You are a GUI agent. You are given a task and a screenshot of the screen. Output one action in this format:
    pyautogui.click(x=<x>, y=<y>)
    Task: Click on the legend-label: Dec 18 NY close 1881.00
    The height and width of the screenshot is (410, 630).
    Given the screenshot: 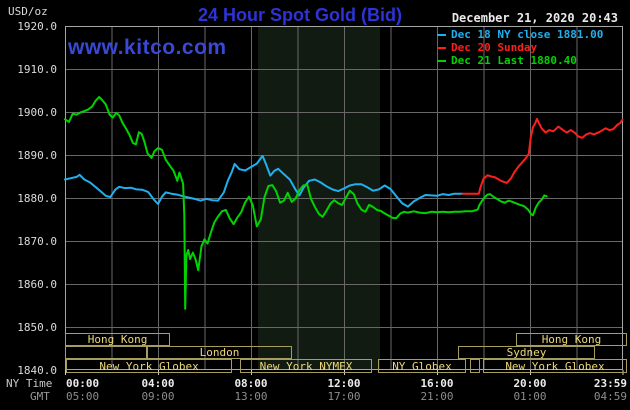 What is the action you would take?
    pyautogui.click(x=527, y=34)
    